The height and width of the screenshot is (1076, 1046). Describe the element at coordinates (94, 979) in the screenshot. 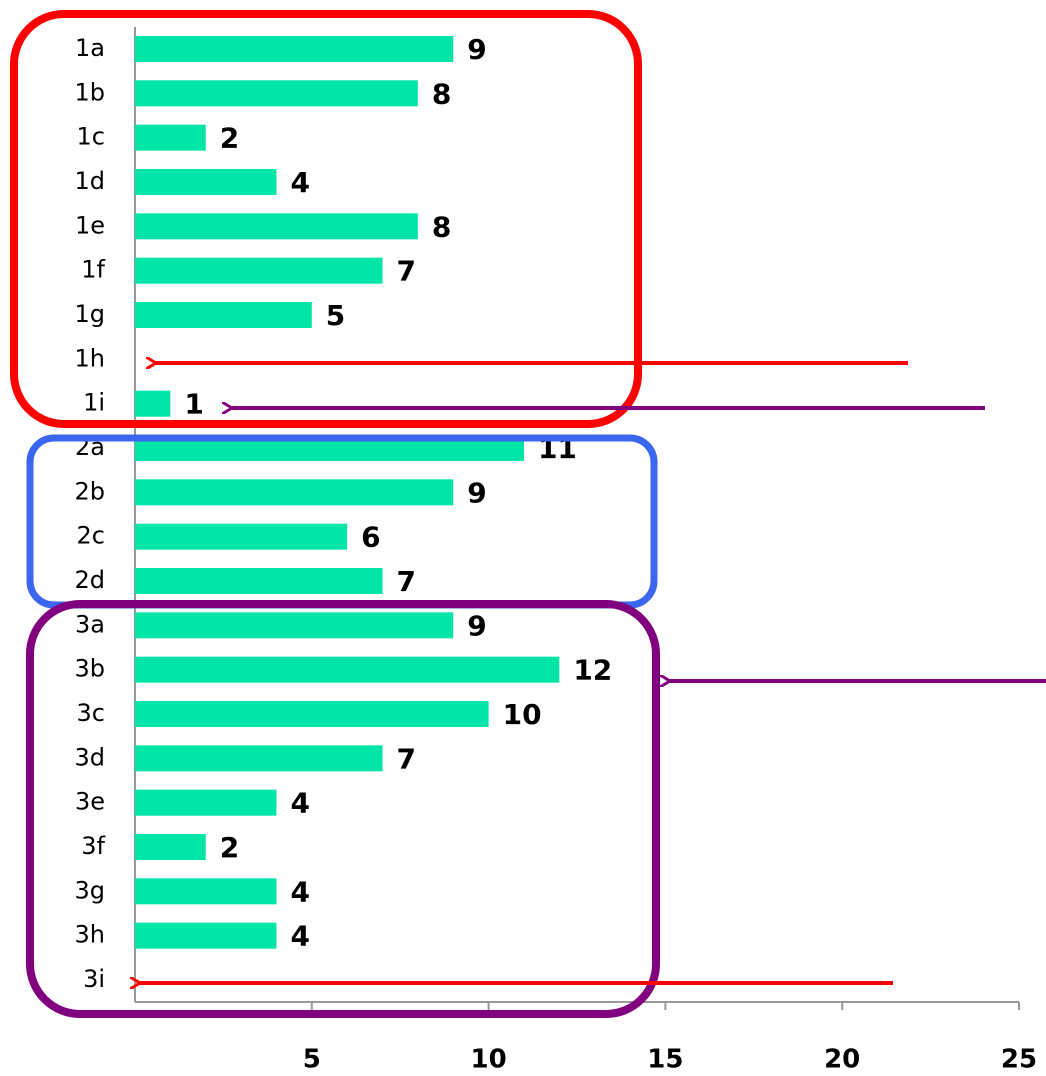

I see `y-tick-label: 3i` at that location.